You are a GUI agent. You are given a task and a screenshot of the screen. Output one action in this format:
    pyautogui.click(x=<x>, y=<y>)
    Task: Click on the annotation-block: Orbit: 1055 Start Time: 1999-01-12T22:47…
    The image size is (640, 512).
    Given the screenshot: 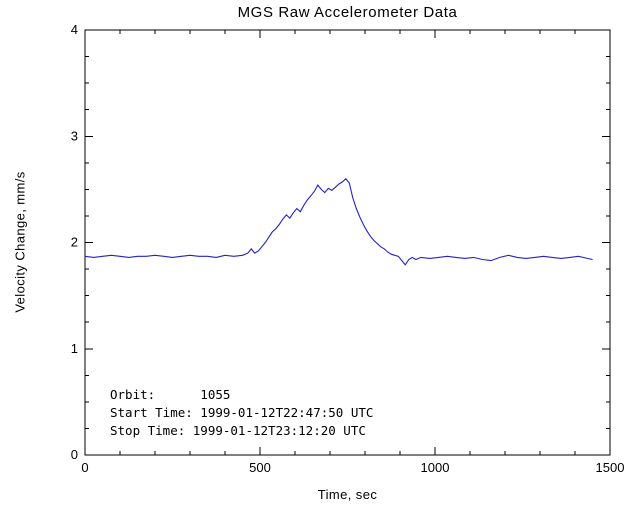 What is the action you would take?
    pyautogui.click(x=241, y=413)
    